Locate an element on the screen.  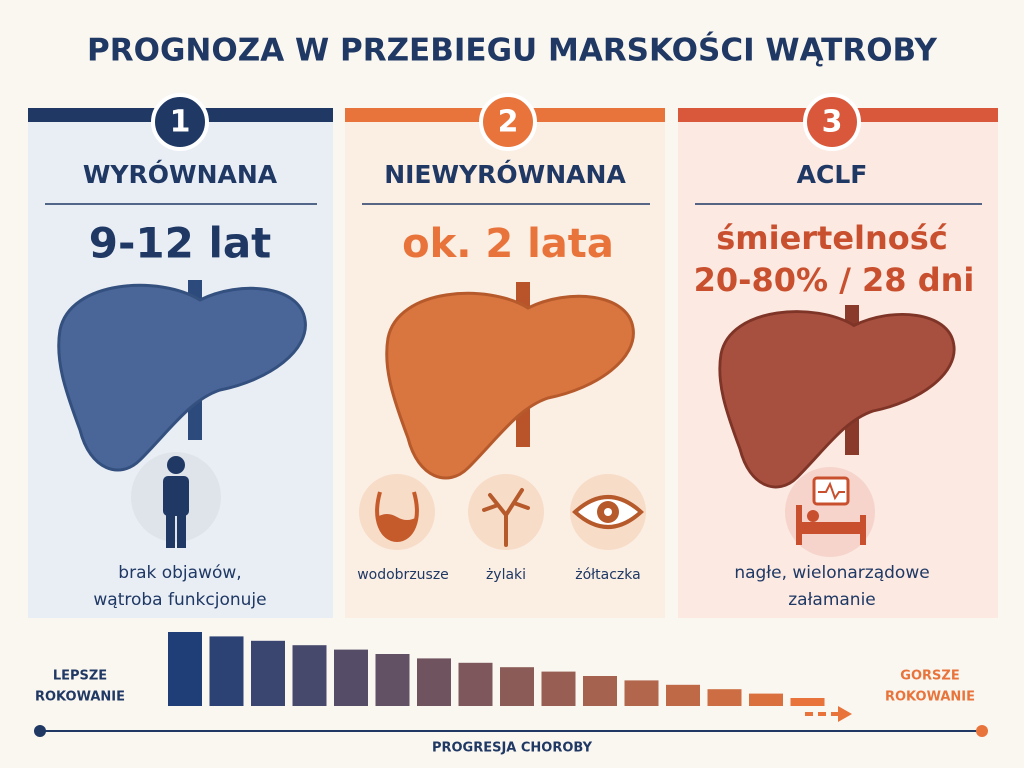
prognosis: 20-80% / 28 dni is located at coordinates (834, 280).